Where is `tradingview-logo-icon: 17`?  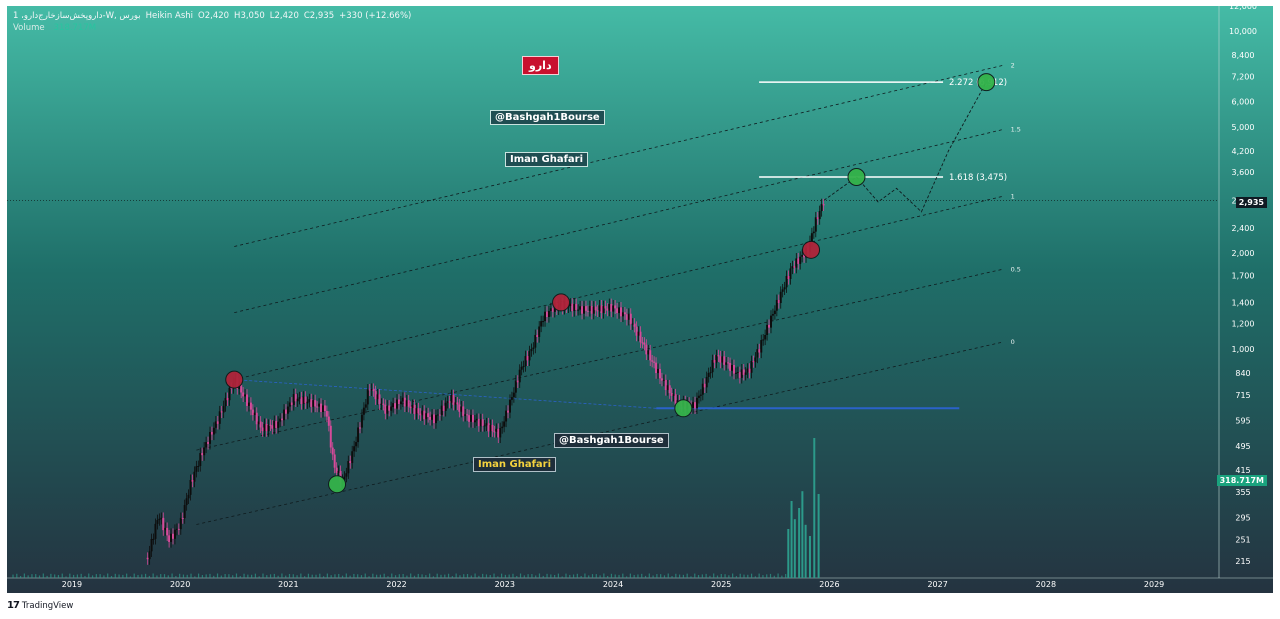
tradingview-logo-icon: 17 is located at coordinates (13, 605).